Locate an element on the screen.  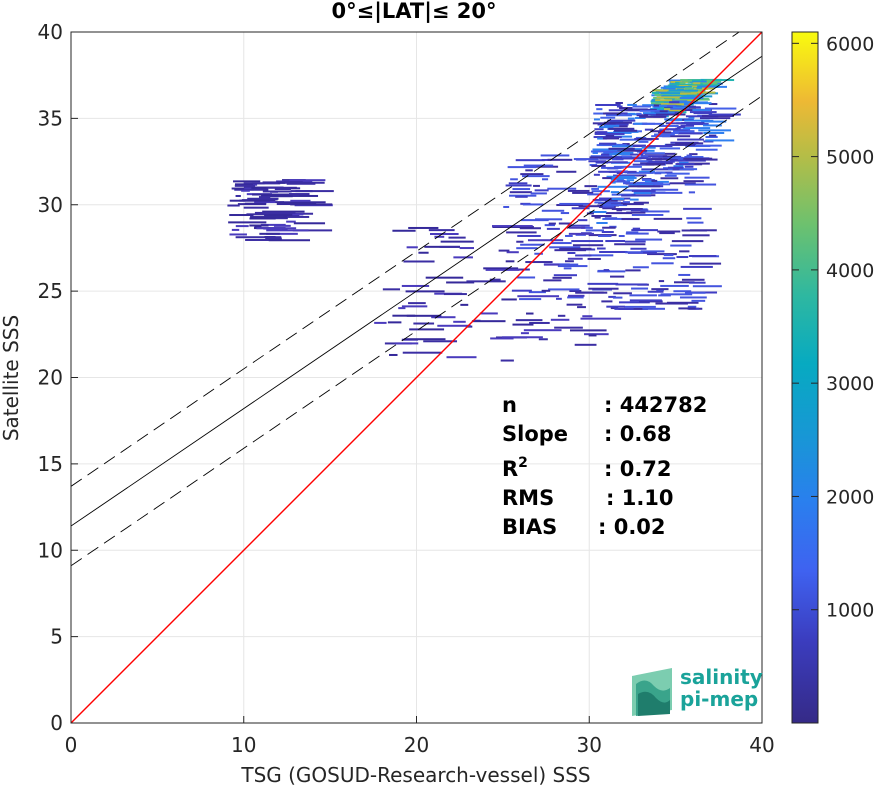
stat-value: : 0.72 is located at coordinates (638, 469).